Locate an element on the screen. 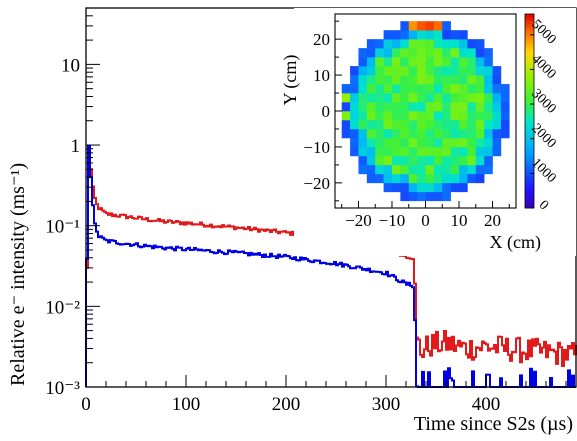 This screenshot has width=577, height=441. inset-y-axis-label: Y (cm) is located at coordinates (290, 80).